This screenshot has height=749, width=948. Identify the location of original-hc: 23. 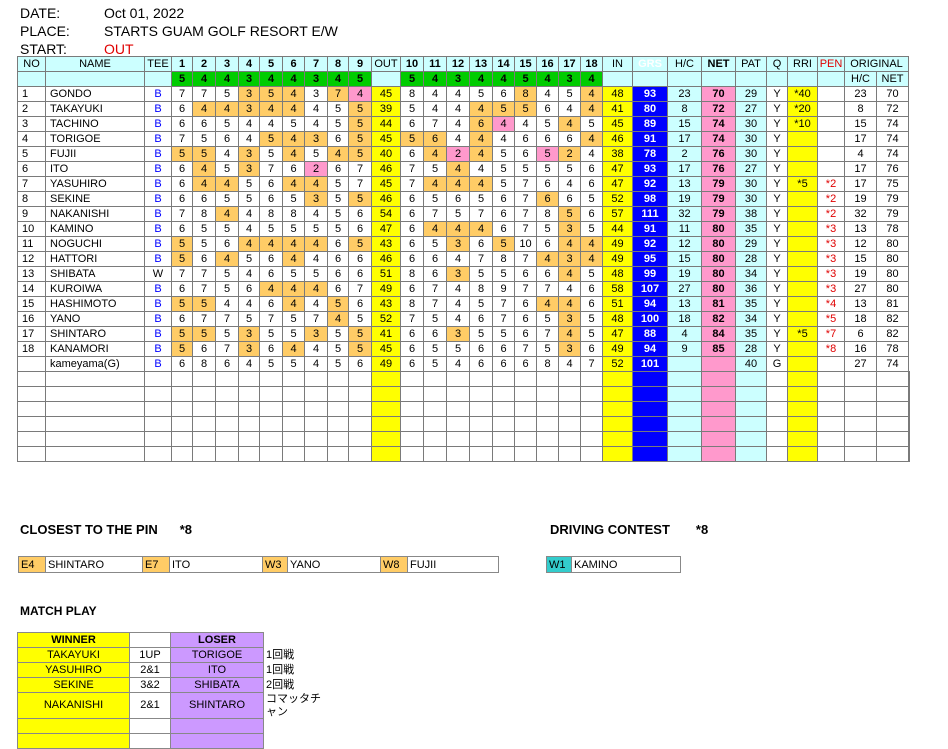
(860, 94).